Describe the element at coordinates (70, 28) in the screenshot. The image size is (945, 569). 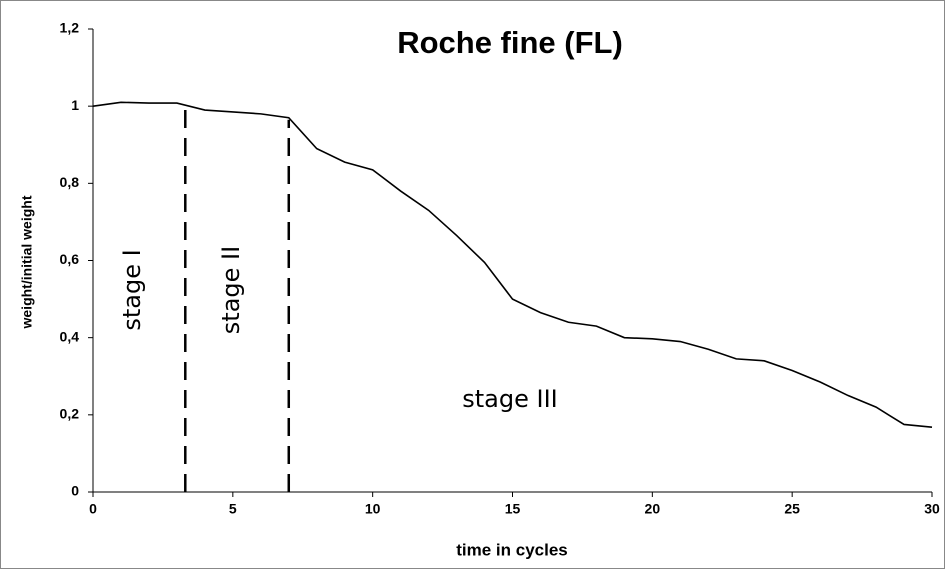
I see `y-tick-label: 1,2` at that location.